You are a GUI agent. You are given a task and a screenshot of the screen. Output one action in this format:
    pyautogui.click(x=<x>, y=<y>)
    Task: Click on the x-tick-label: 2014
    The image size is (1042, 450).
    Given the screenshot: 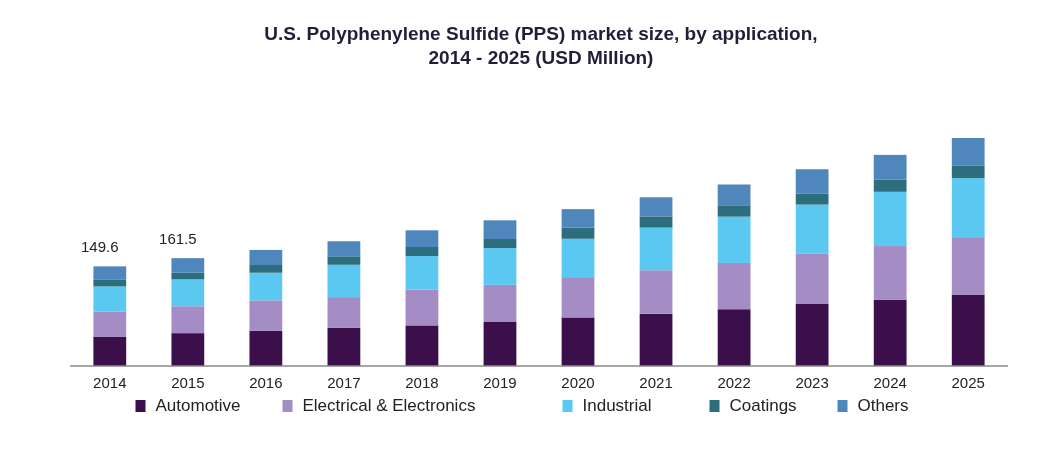 What is the action you would take?
    pyautogui.click(x=110, y=382)
    